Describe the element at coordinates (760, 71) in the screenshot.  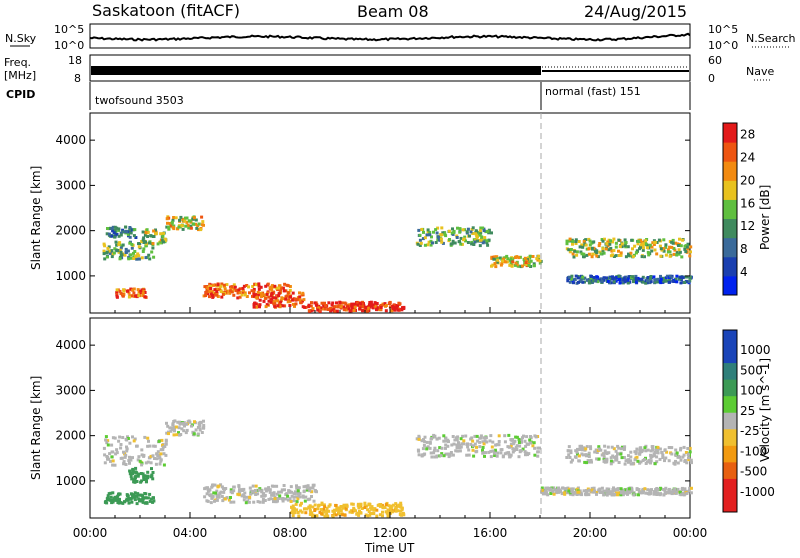
I see `nave-label: Nave` at that location.